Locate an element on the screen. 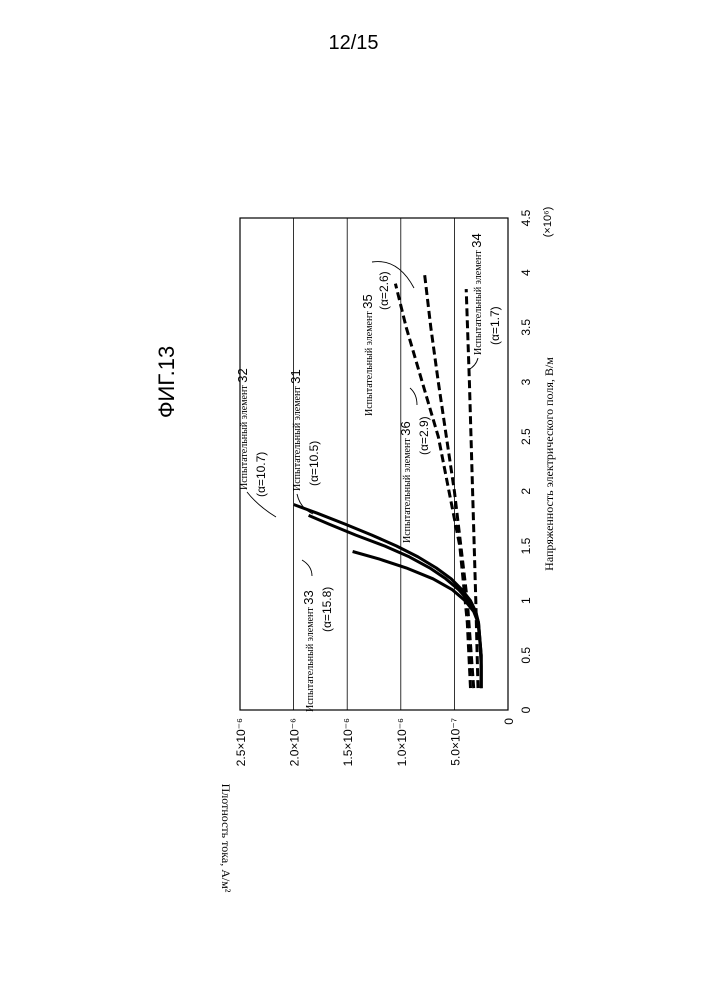 The image size is (707, 1000). annotation-alpha: (α=10.7) is located at coordinates (261, 474).